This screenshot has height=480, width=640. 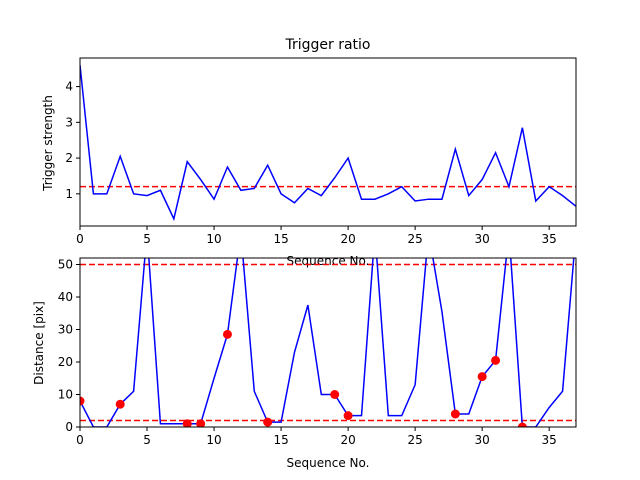 I want to click on chart-title: Trigger ratio, so click(x=327, y=45).